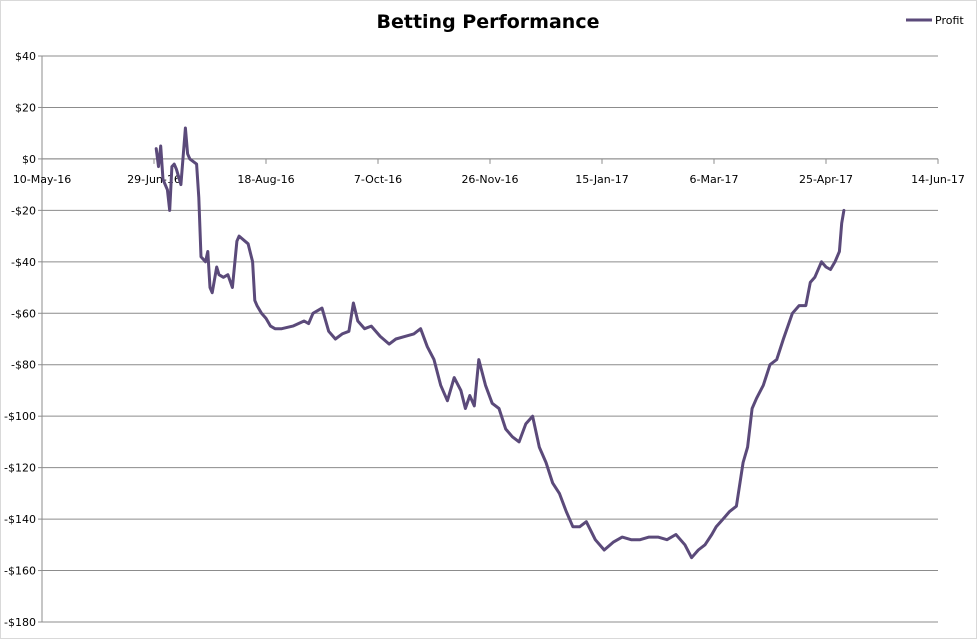  What do you see at coordinates (23, 210) in the screenshot?
I see `y-tick-label: -$20` at bounding box center [23, 210].